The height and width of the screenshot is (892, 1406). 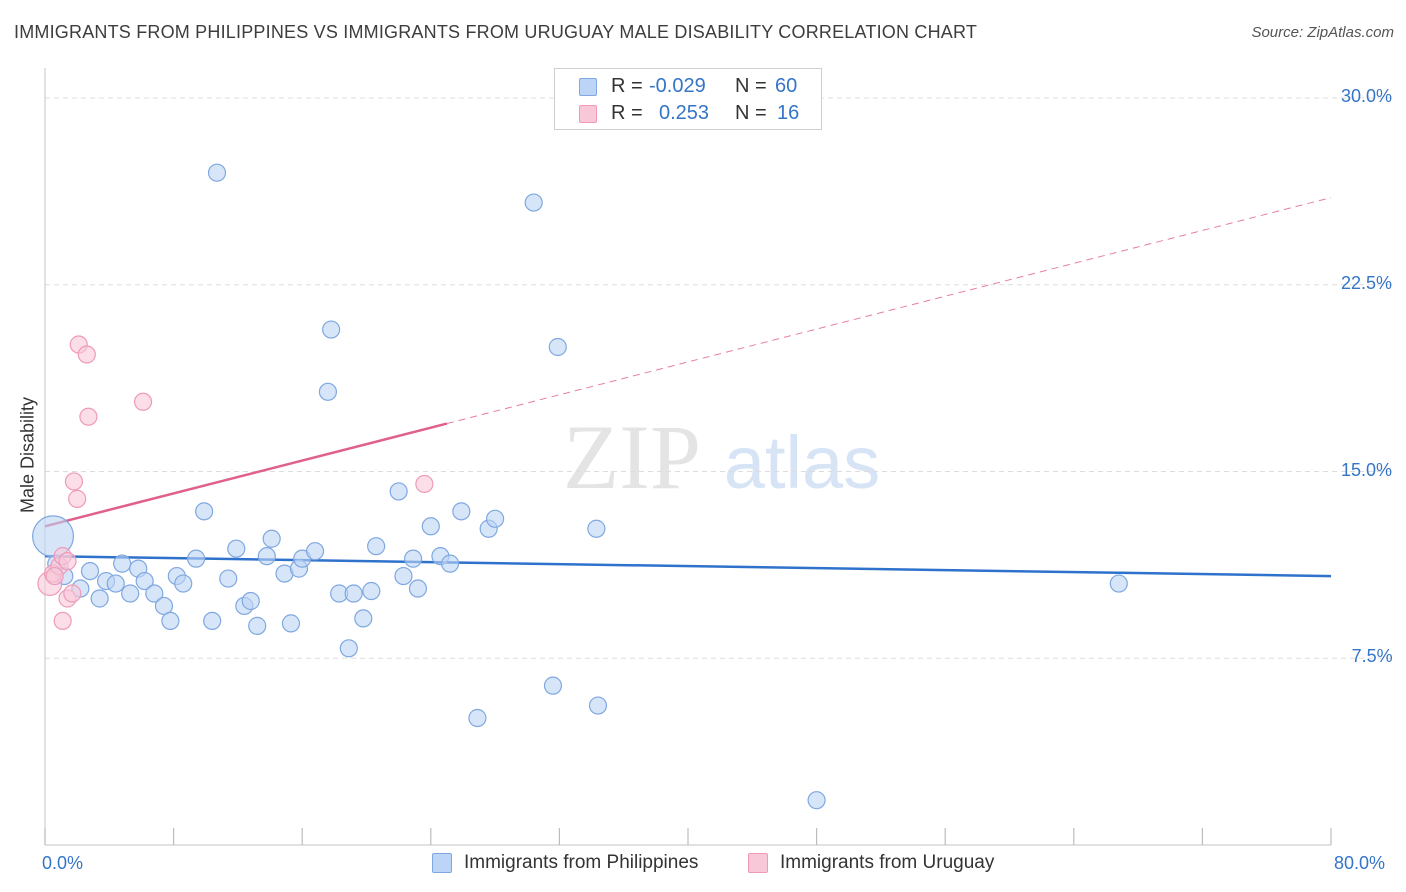 I want to click on y-tick-label: 15.0%, so click(x=1367, y=469).